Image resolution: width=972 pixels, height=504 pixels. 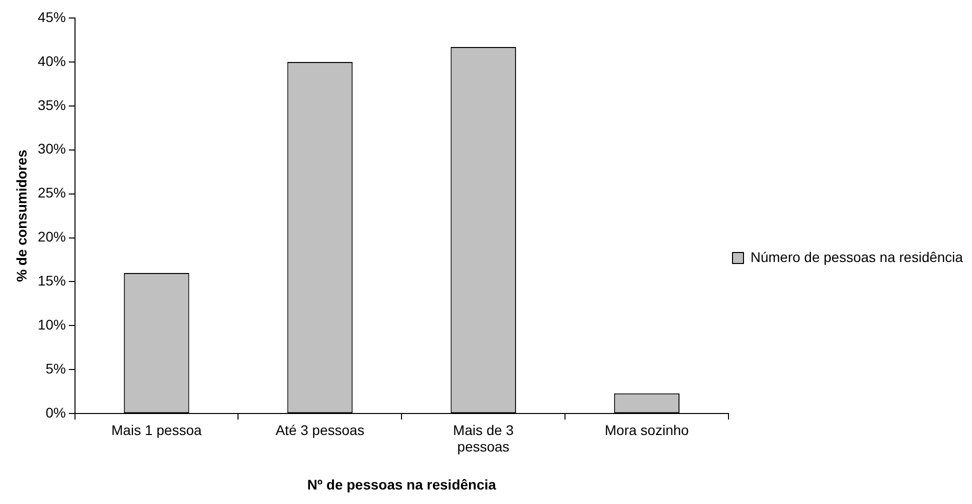 I want to click on y-tick-label: 0%, so click(x=56, y=412).